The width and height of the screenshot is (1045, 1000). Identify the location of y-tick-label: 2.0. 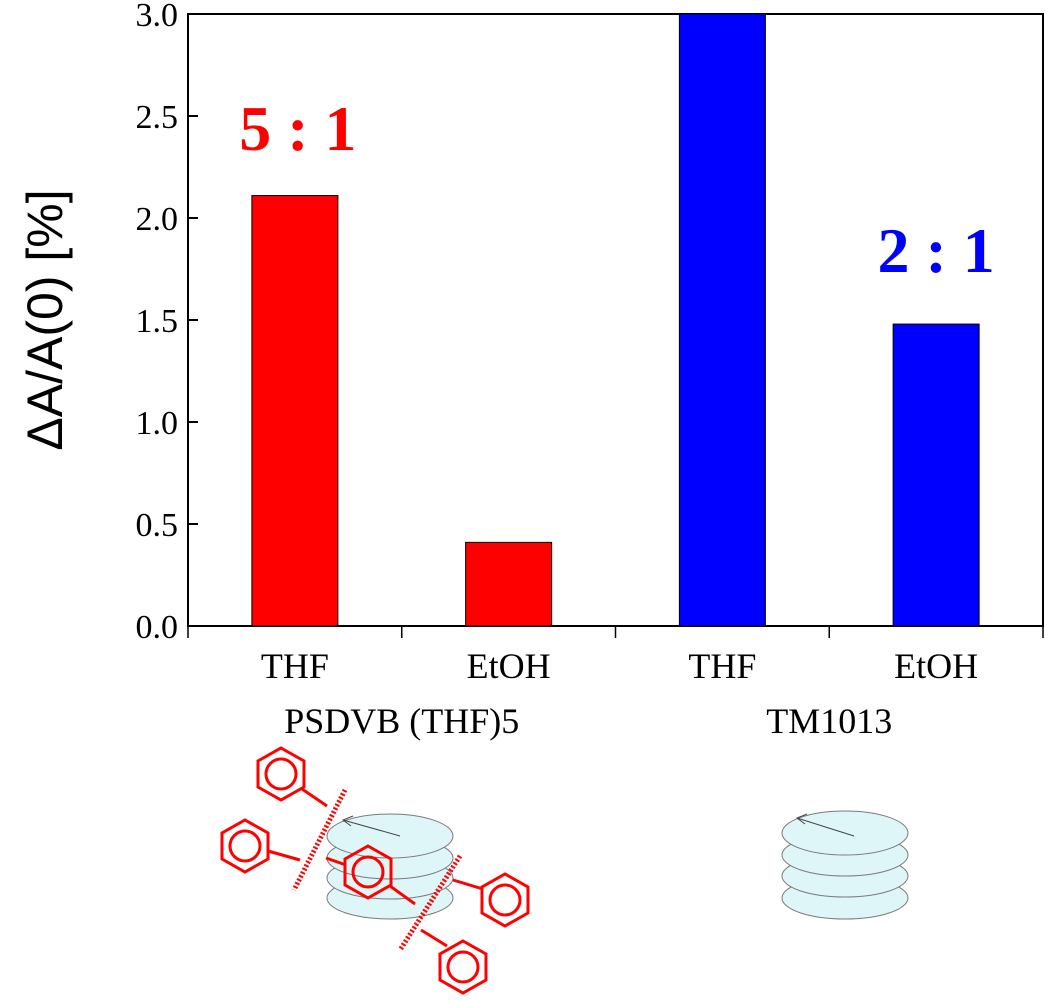
(157, 219).